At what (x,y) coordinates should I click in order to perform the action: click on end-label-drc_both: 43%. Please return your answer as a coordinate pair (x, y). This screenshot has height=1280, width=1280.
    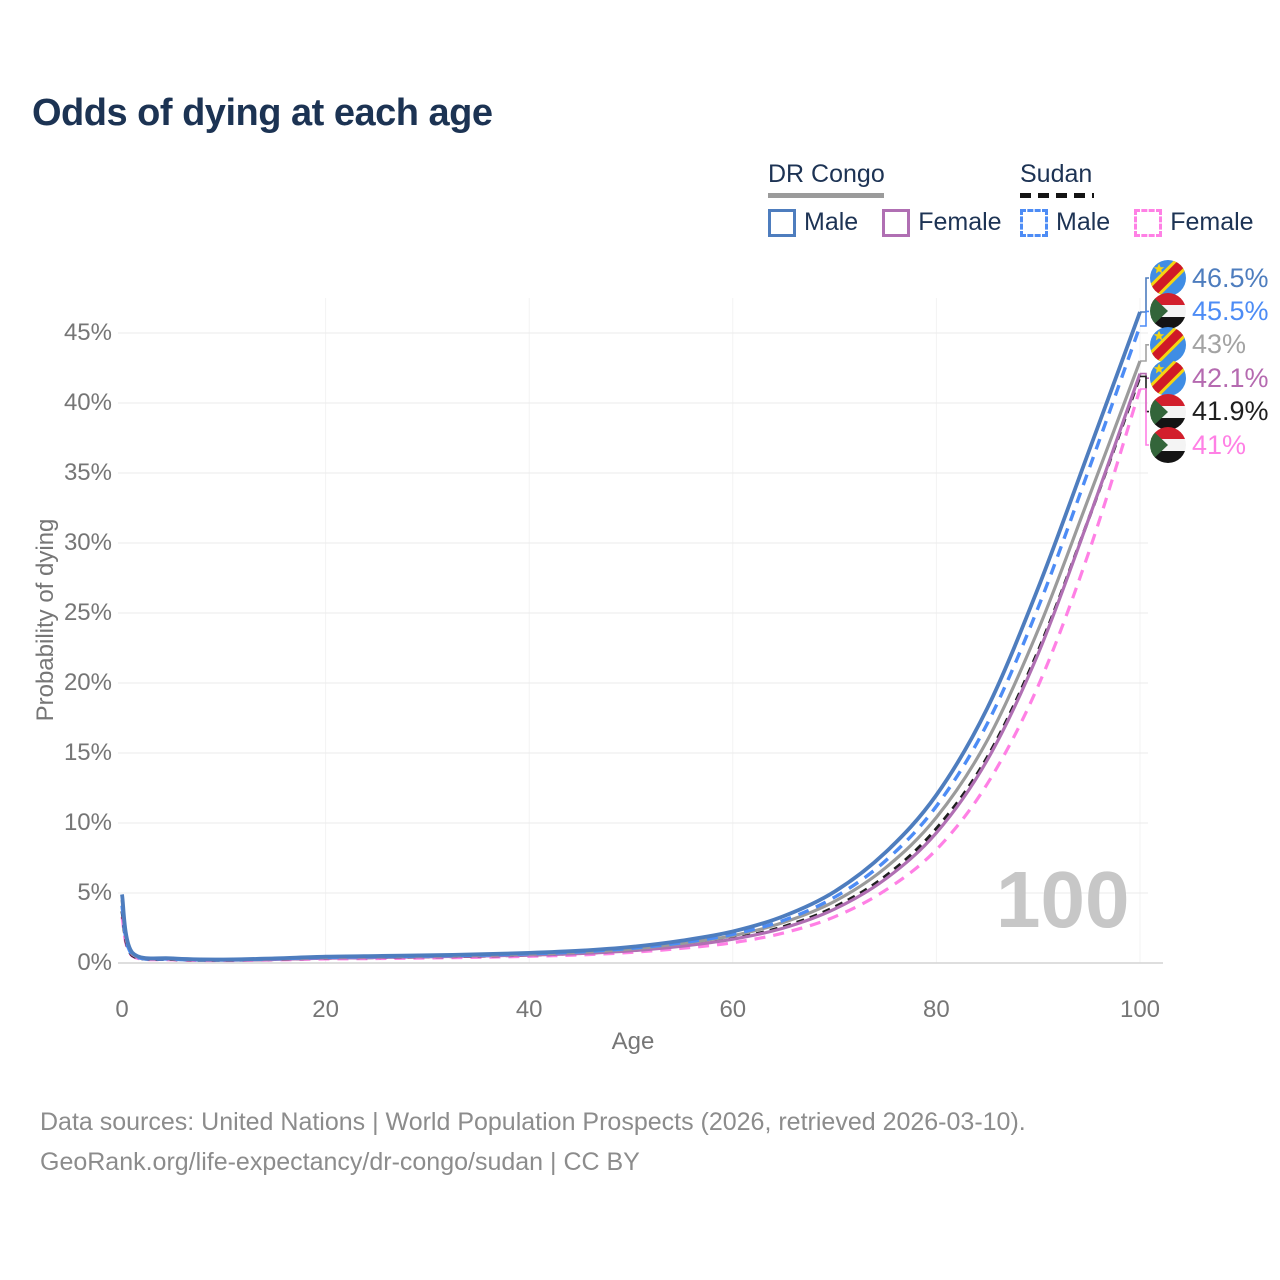
    Looking at the image, I should click on (1198, 344).